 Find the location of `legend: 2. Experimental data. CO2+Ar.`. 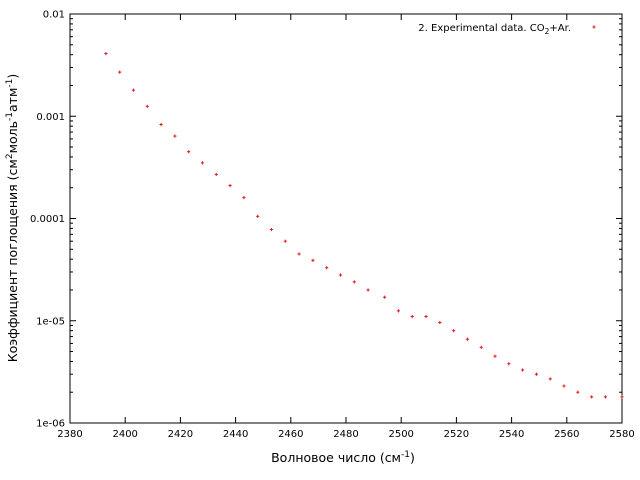

legend: 2. Experimental data. CO2+Ar. is located at coordinates (507, 29).